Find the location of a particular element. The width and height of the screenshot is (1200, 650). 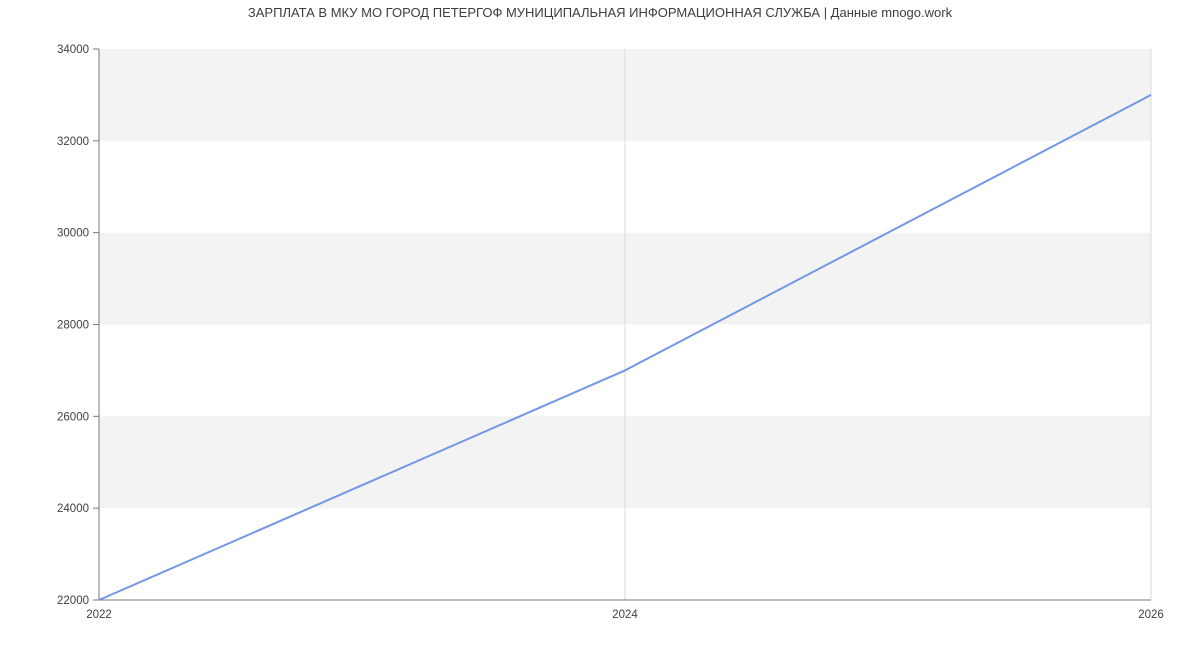

y-tick-label: 28000 is located at coordinates (73, 326).